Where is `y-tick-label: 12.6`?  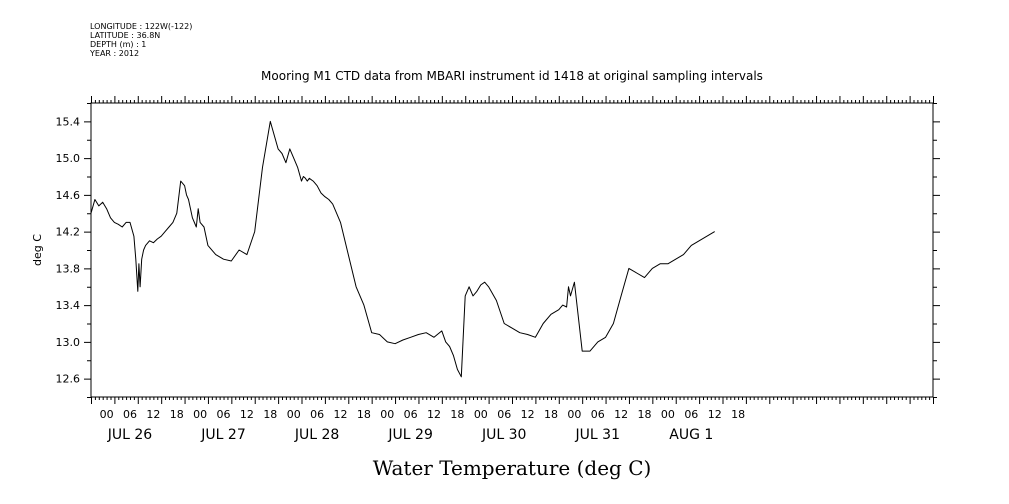
y-tick-label: 12.6 is located at coordinates (68, 379).